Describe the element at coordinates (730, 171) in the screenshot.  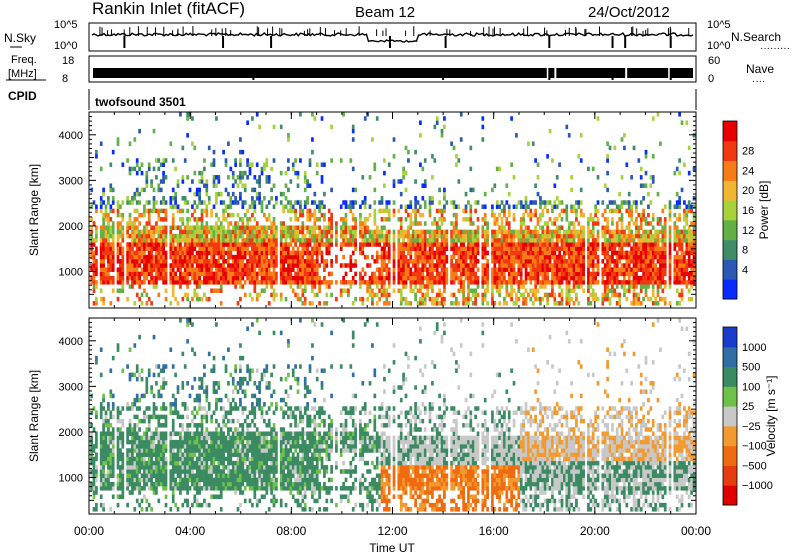
I see `colorbar-segment` at that location.